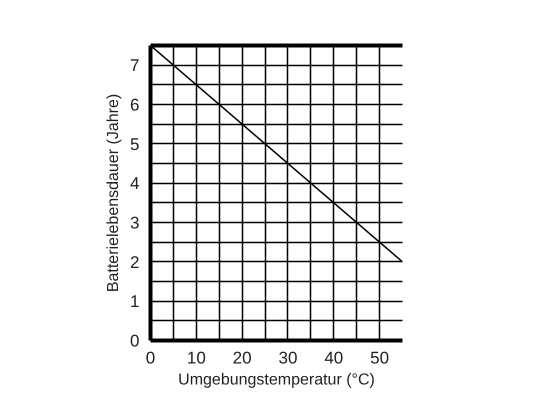 The image size is (547, 417). Describe the element at coordinates (113, 193) in the screenshot. I see `y-axis-title: Batterielebensdauer (Jahre)` at that location.